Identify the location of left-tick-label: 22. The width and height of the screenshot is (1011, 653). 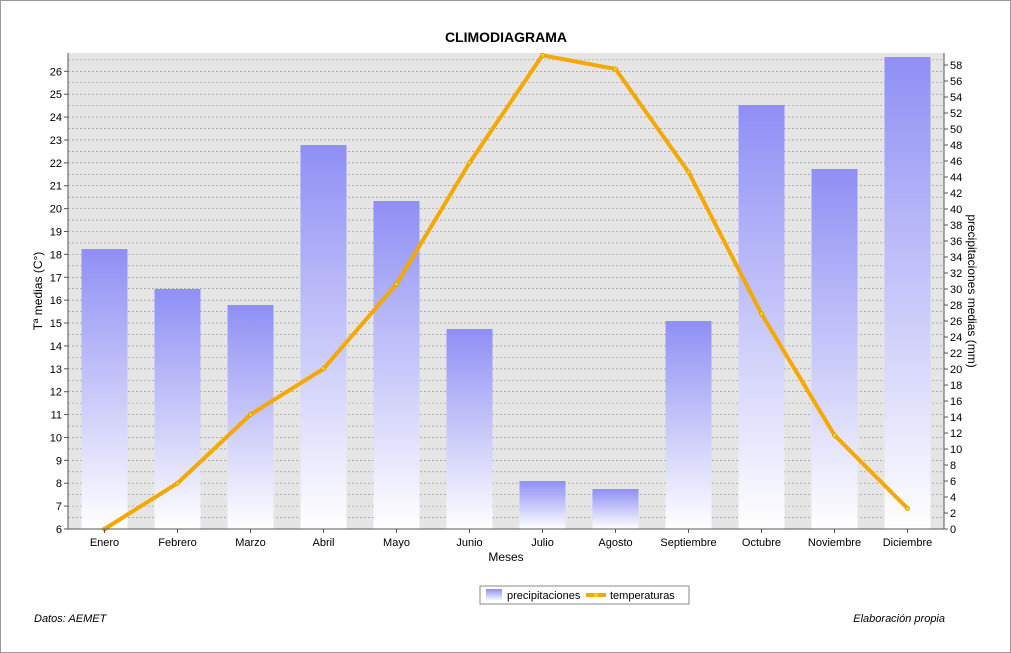
(56, 164).